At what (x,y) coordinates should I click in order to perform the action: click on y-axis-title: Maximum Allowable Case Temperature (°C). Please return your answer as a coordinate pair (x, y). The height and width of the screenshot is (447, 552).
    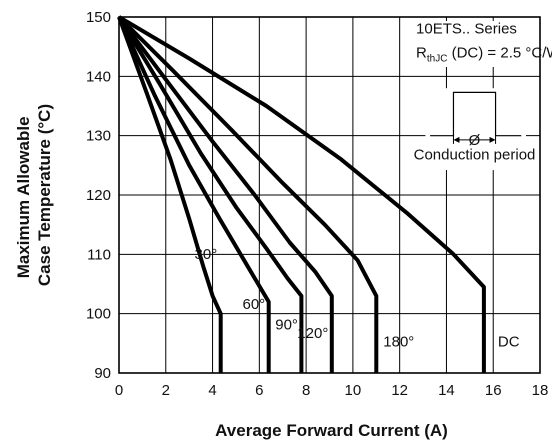
    Looking at the image, I should click on (34, 195).